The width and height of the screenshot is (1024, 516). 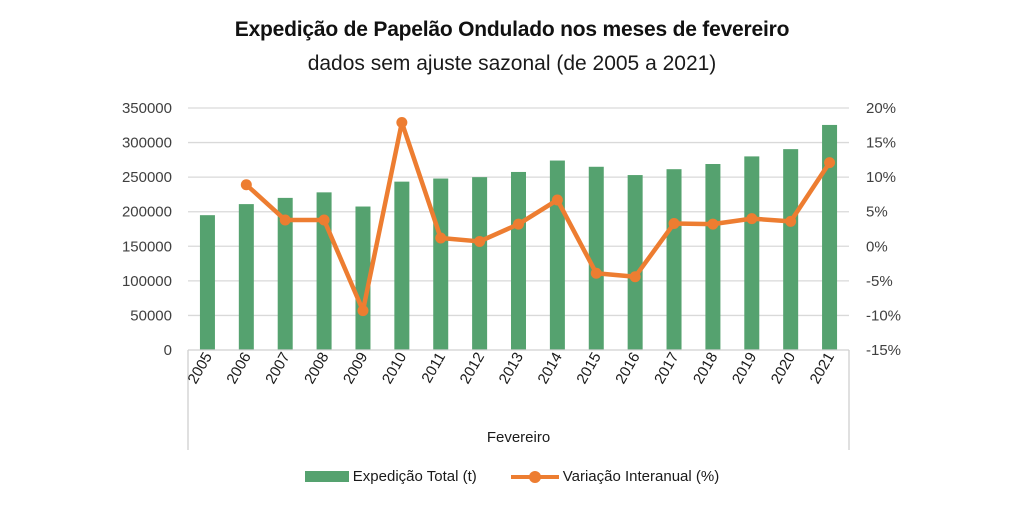 What do you see at coordinates (199, 368) in the screenshot?
I see `x-tick-label: 2005` at bounding box center [199, 368].